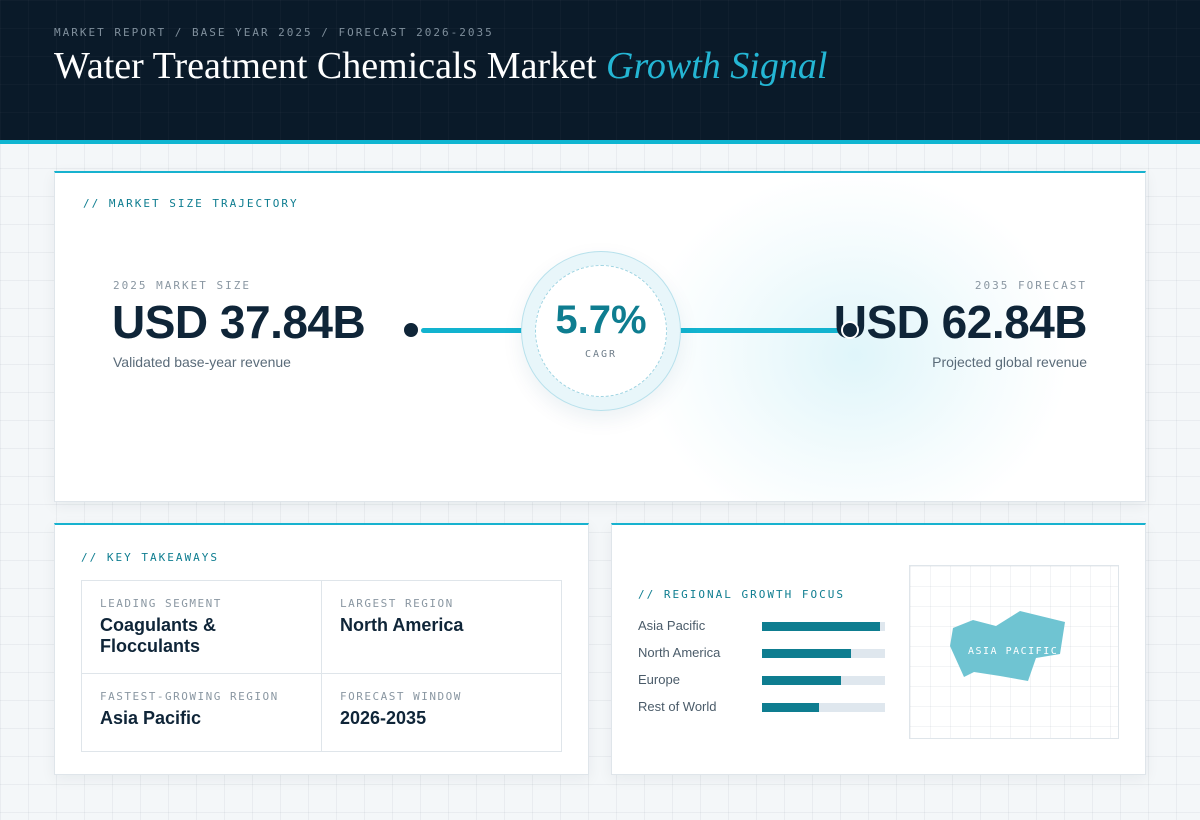  I want to click on region-map: ASIA PACIFIC, so click(1014, 652).